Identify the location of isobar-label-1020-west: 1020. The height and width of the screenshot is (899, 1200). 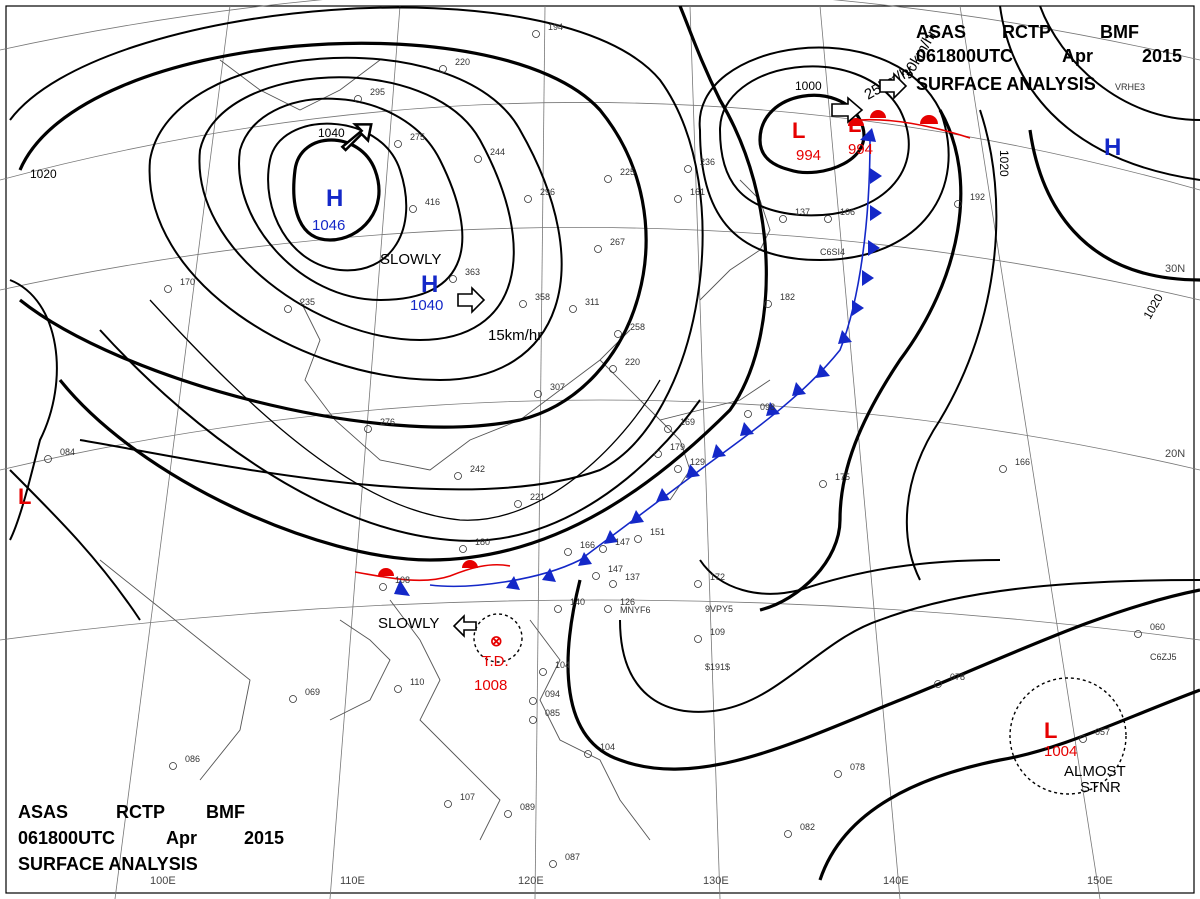
(43, 174).